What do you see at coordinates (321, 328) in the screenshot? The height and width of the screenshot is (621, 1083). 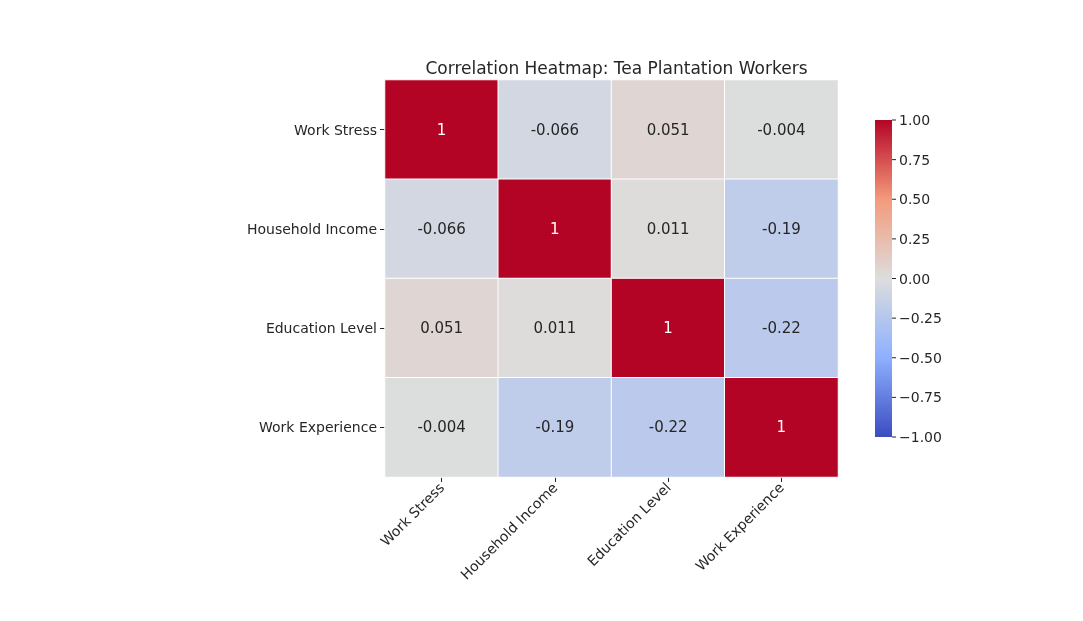 I see `y-tick-label: Education Level` at bounding box center [321, 328].